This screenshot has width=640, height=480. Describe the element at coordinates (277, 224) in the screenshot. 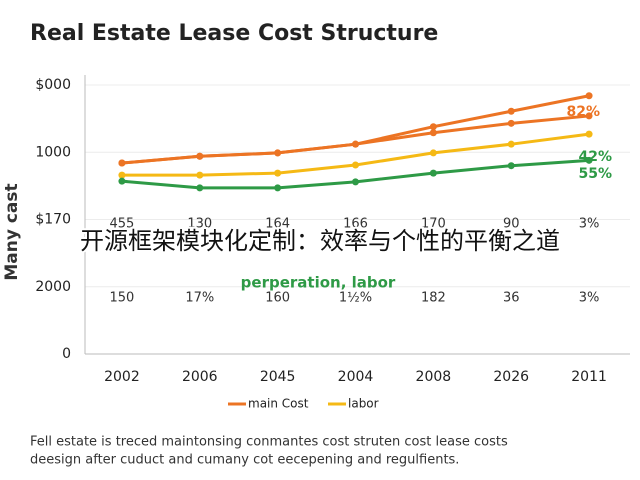

I see `row-cell: 164` at that location.